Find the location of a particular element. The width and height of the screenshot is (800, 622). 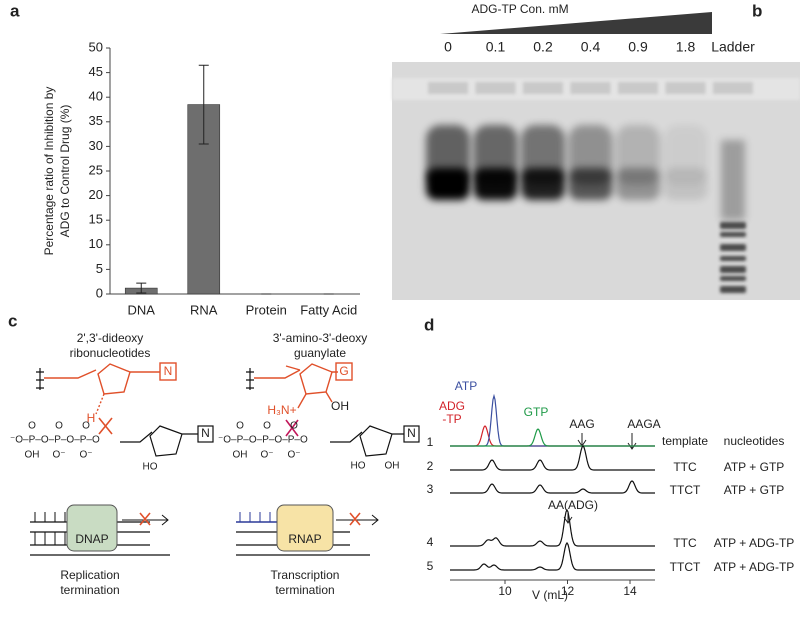

y-tick-label: 30 is located at coordinates (96, 145).